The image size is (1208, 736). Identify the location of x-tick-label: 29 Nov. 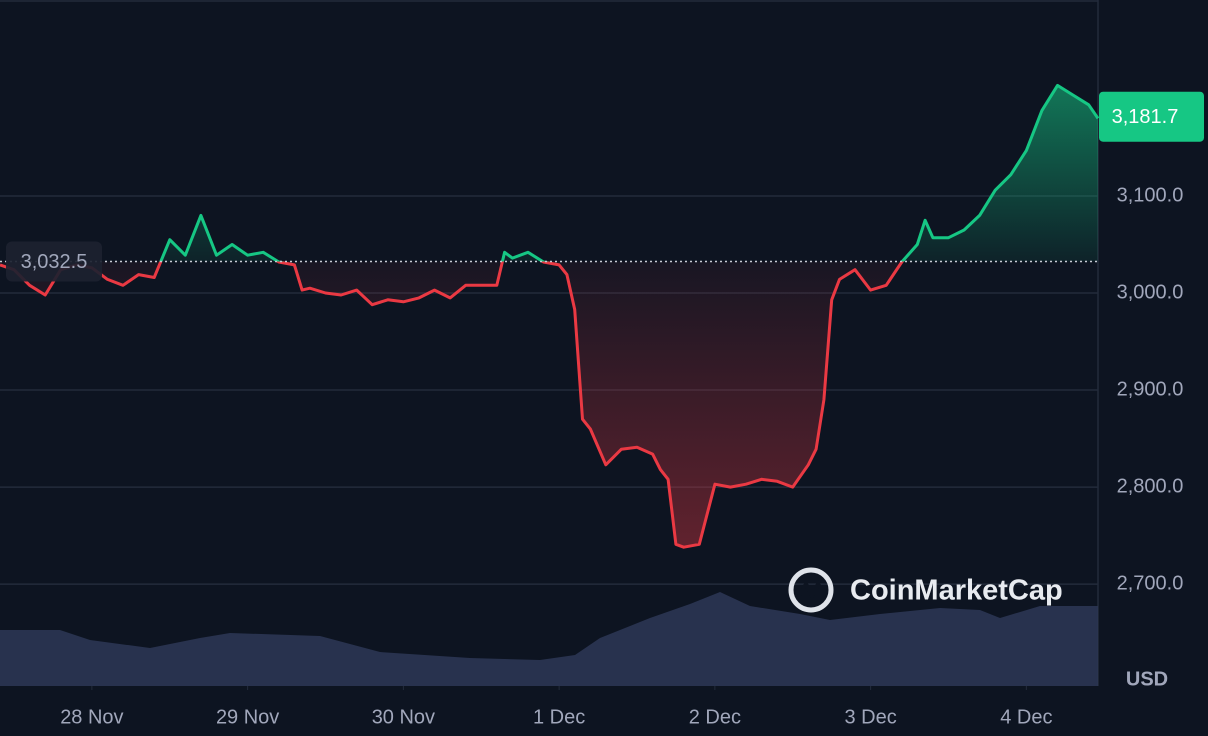
(247, 717).